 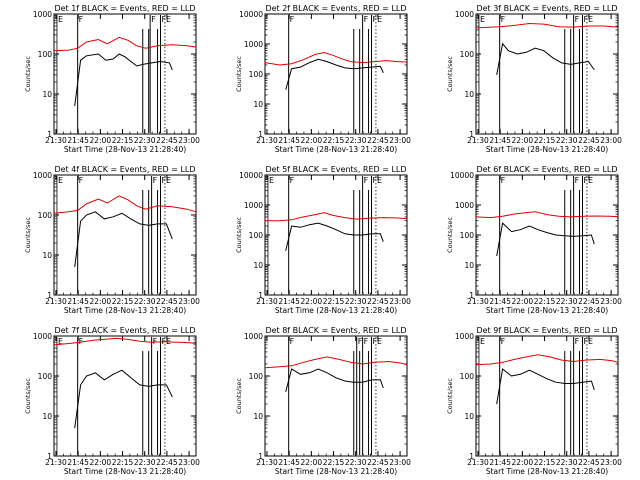 What do you see at coordinates (124, 330) in the screenshot?
I see `panel-title: Det 7f BLACK = Events, RED = LLD` at bounding box center [124, 330].